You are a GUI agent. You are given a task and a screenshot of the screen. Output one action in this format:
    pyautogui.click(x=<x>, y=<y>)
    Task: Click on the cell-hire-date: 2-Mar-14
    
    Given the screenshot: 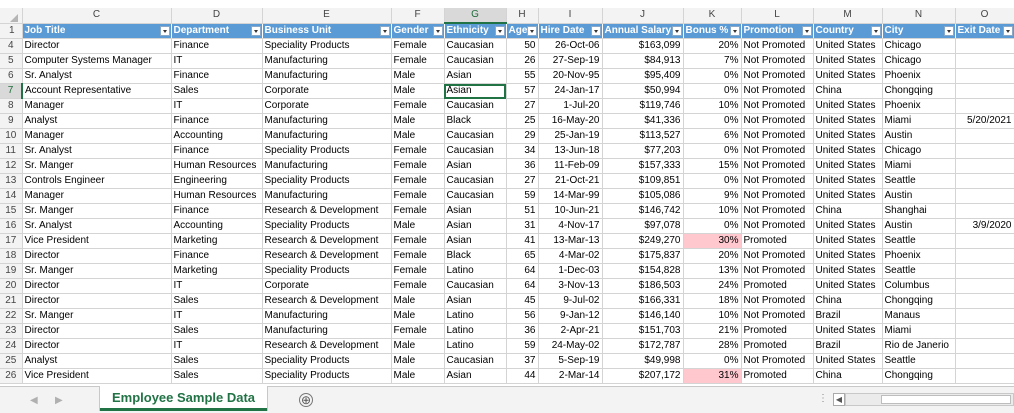 What is the action you would take?
    pyautogui.click(x=570, y=376)
    